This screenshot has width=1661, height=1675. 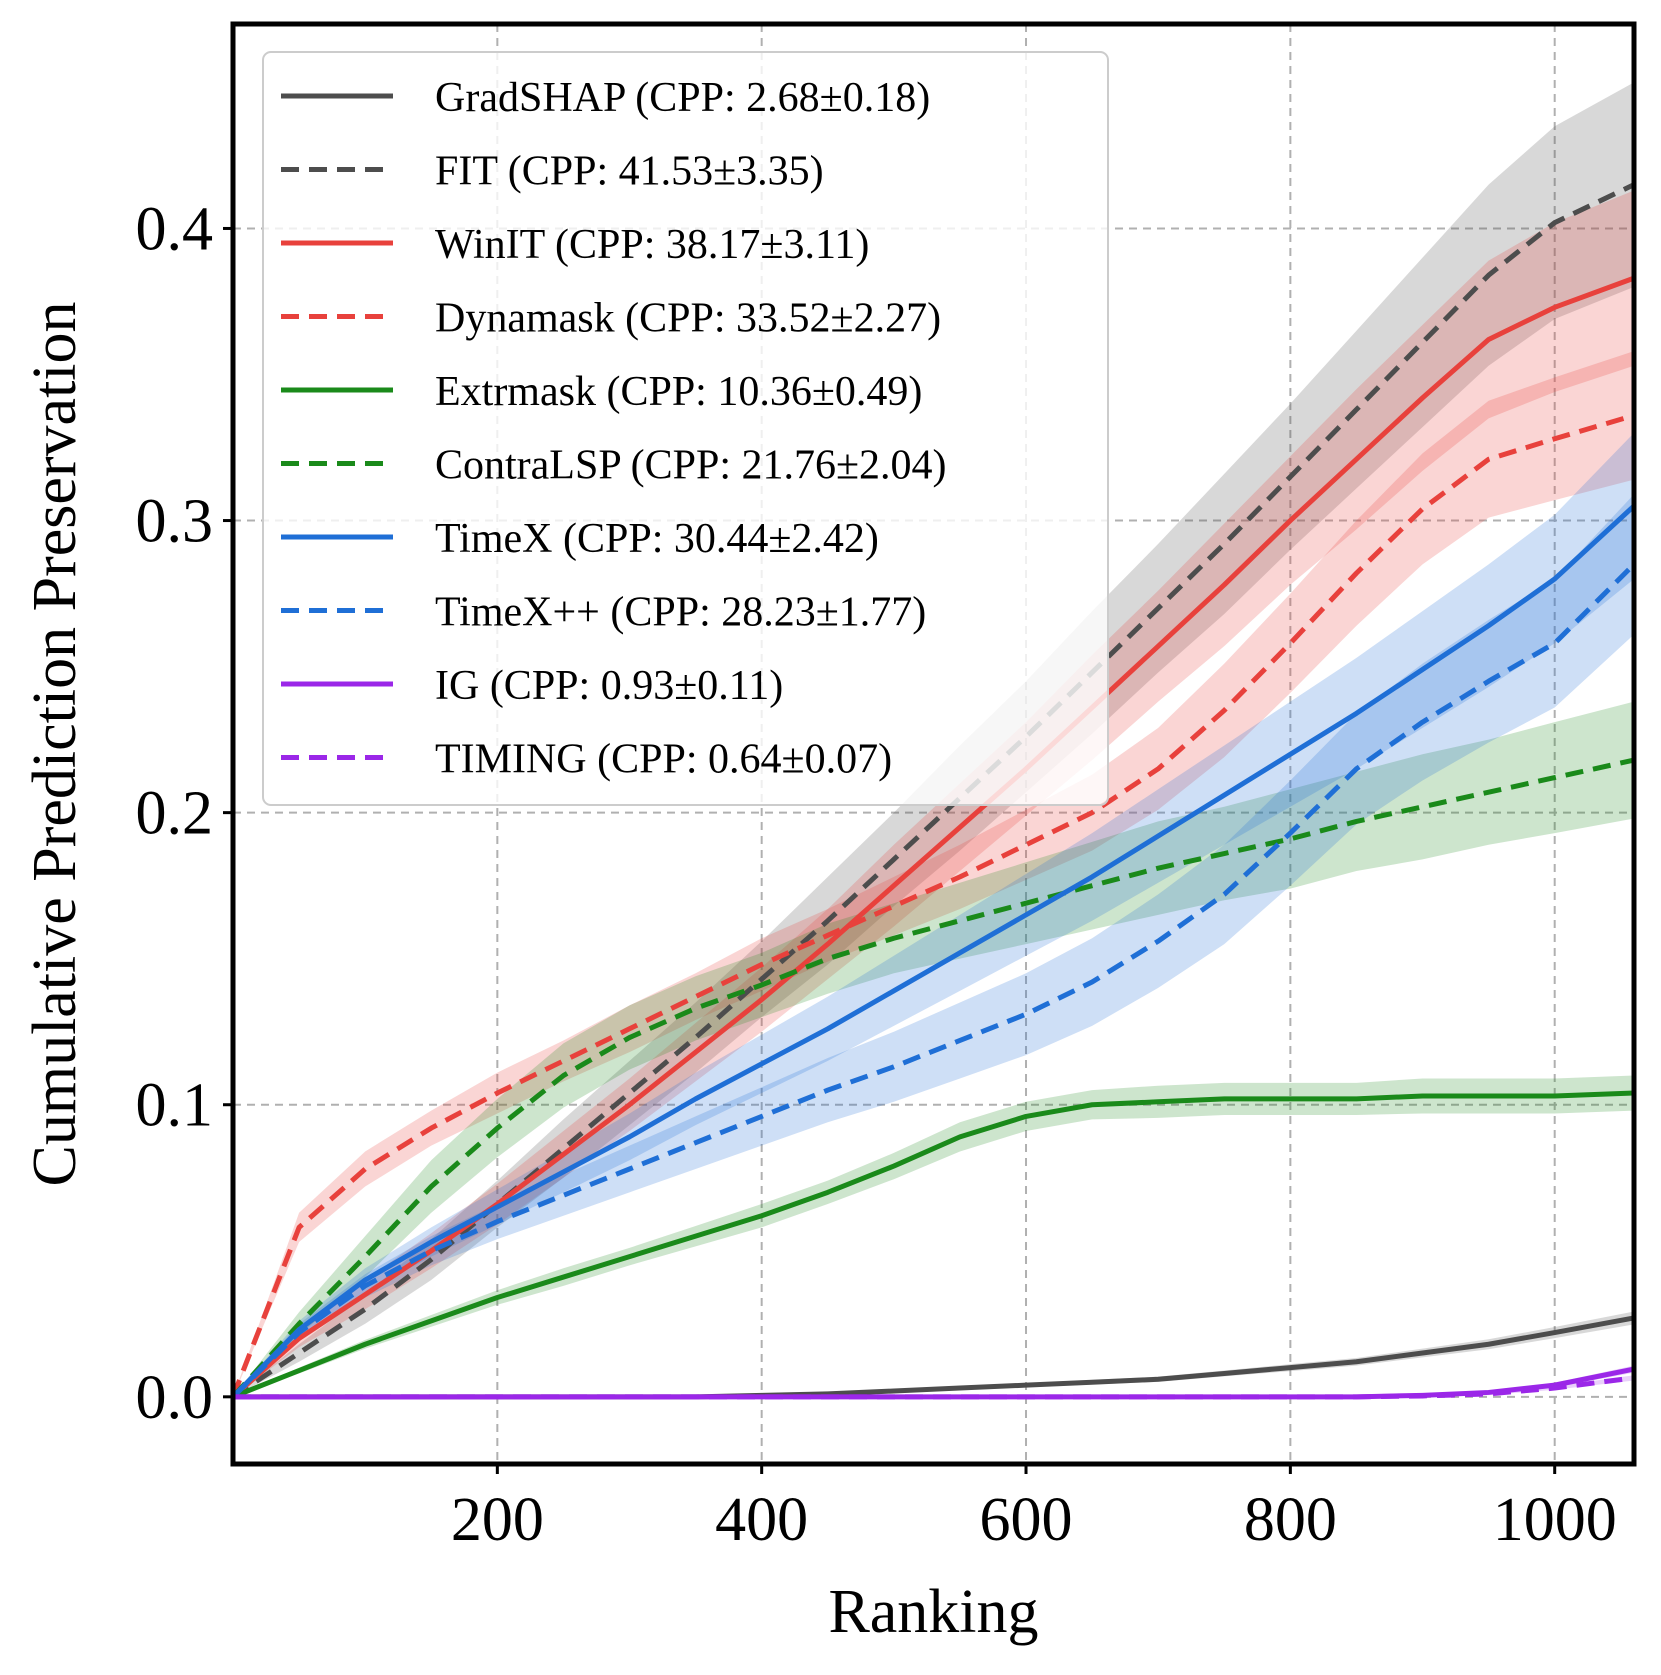 What do you see at coordinates (663, 760) in the screenshot?
I see `legend-label-timing: TIMING (CPP: 0.64±0.07)` at bounding box center [663, 760].